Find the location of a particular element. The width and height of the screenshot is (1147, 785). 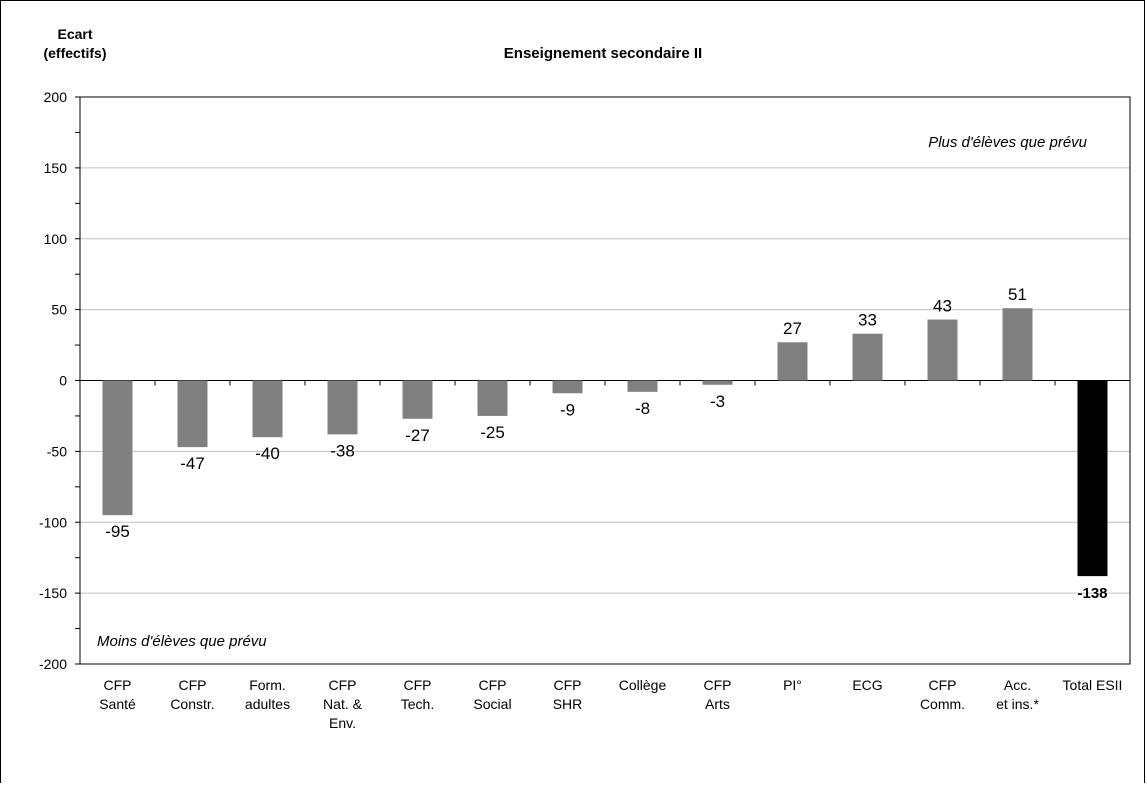

x-tick-label: Social is located at coordinates (492, 704).